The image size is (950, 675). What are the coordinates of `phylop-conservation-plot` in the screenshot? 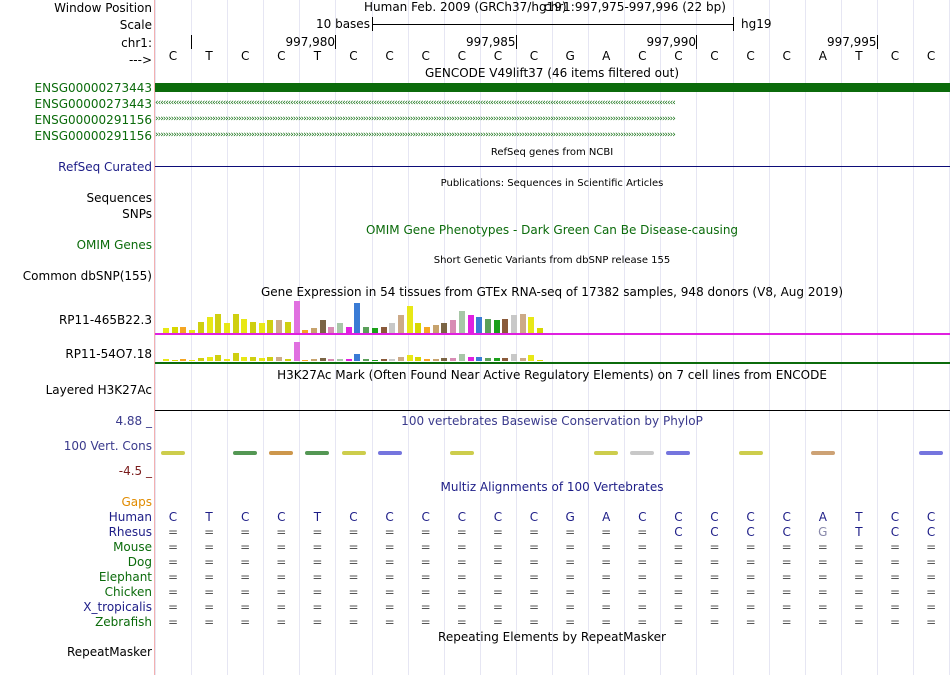 It's located at (552, 458).